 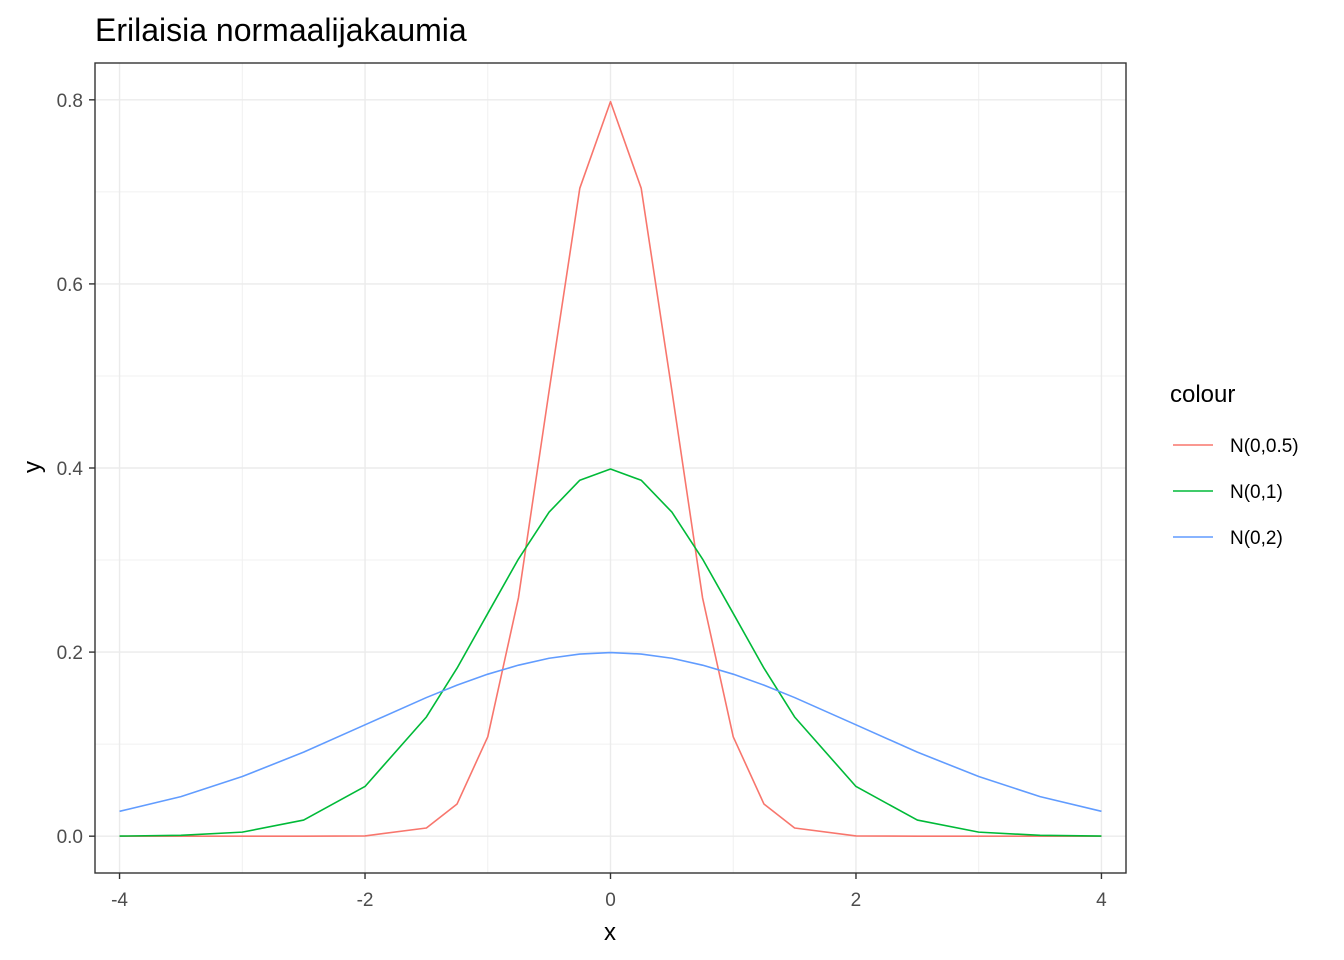 I want to click on y-tick-label: 0.4, so click(x=70, y=469).